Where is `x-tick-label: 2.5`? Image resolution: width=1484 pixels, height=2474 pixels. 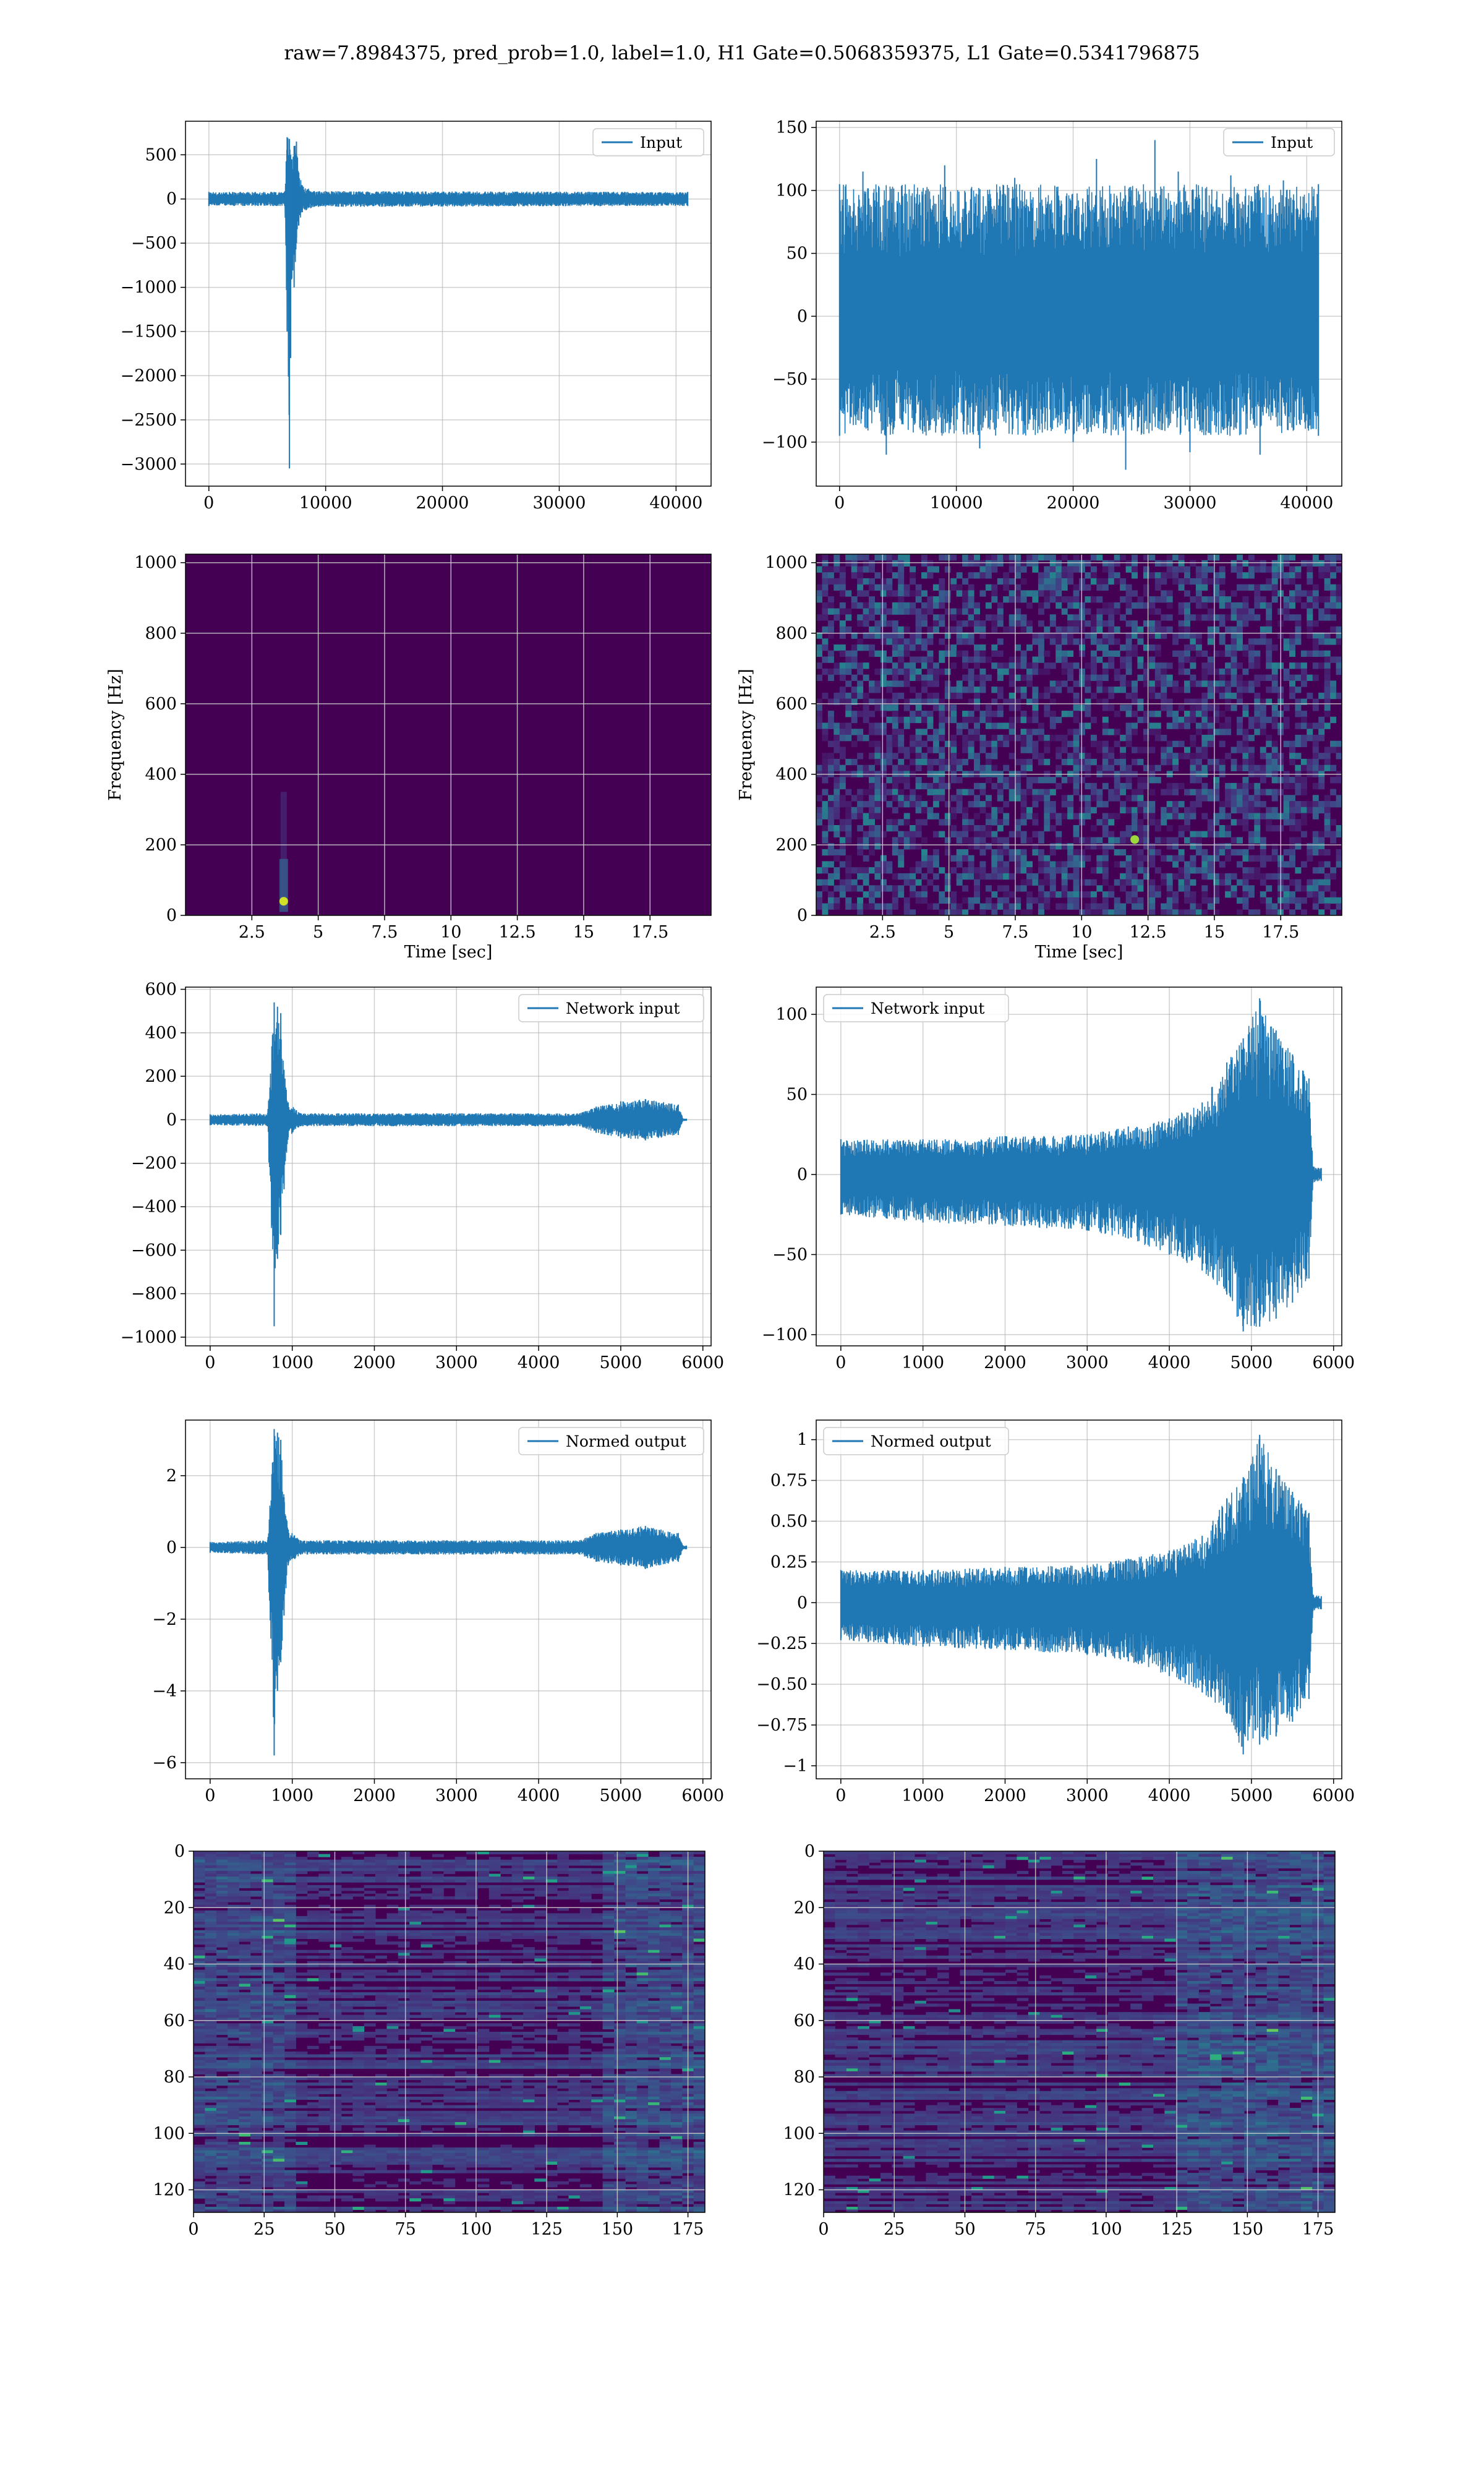
x-tick-label: 2.5 is located at coordinates (252, 932).